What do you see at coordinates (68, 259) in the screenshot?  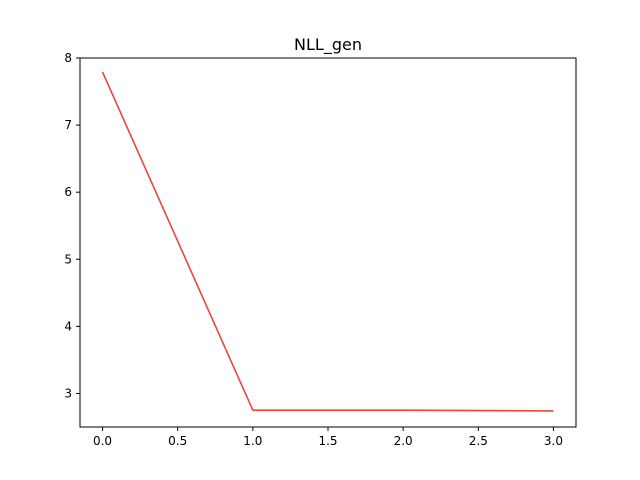 I see `y-tick-label: 5` at bounding box center [68, 259].